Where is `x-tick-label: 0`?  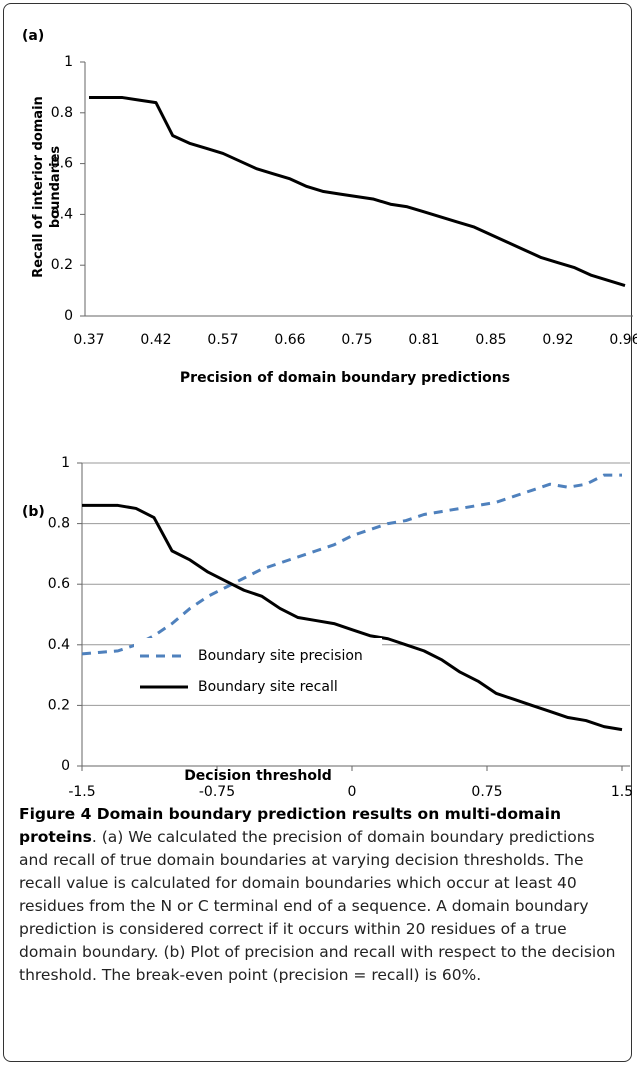
x-tick-label: 0 is located at coordinates (352, 792).